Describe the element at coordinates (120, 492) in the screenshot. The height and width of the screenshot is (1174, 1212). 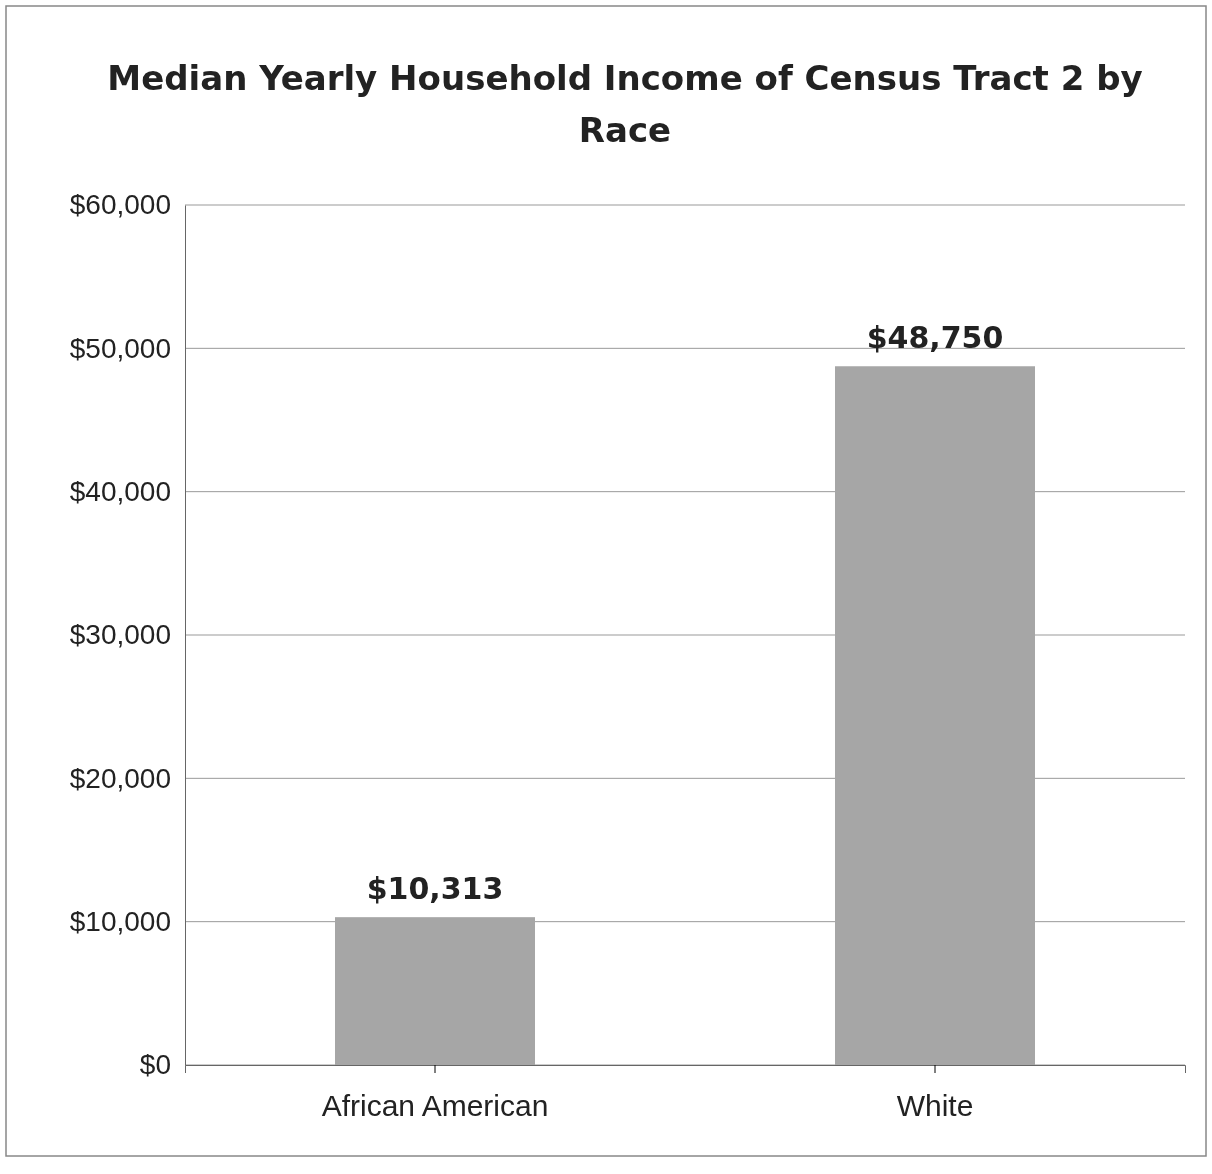
I see `y-tick-label: $40,000` at that location.